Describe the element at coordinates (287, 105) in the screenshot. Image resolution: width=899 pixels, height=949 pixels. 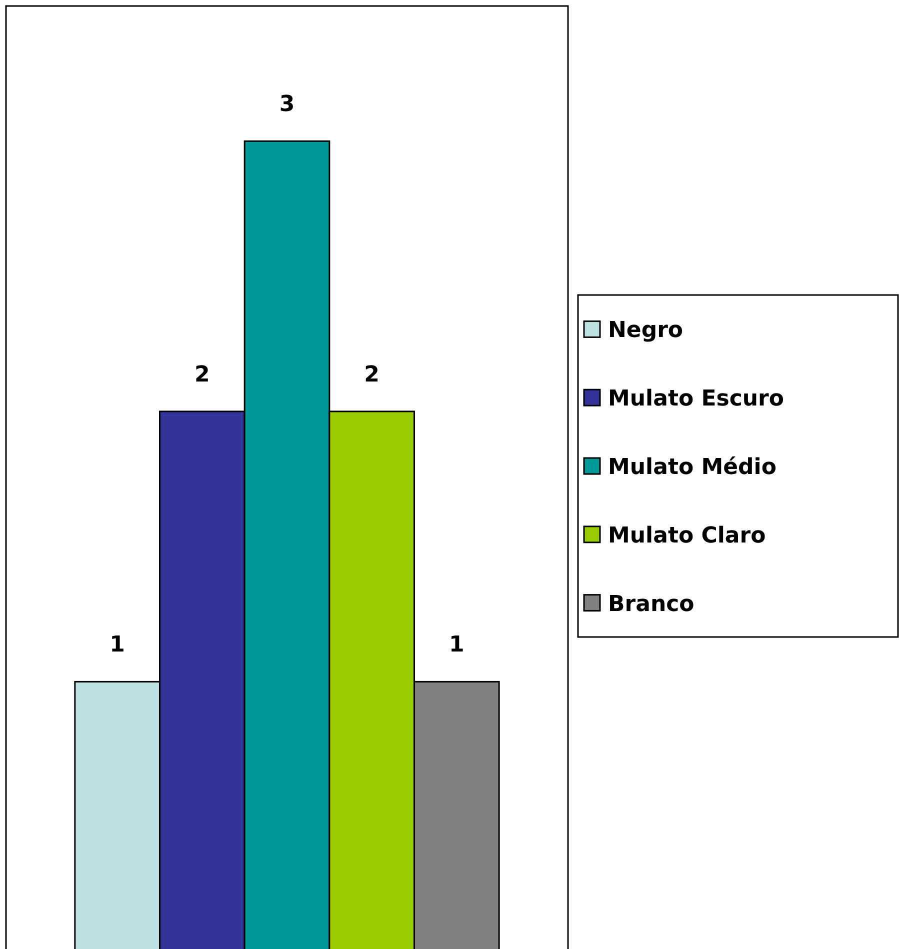
I see `data-label: 3` at that location.